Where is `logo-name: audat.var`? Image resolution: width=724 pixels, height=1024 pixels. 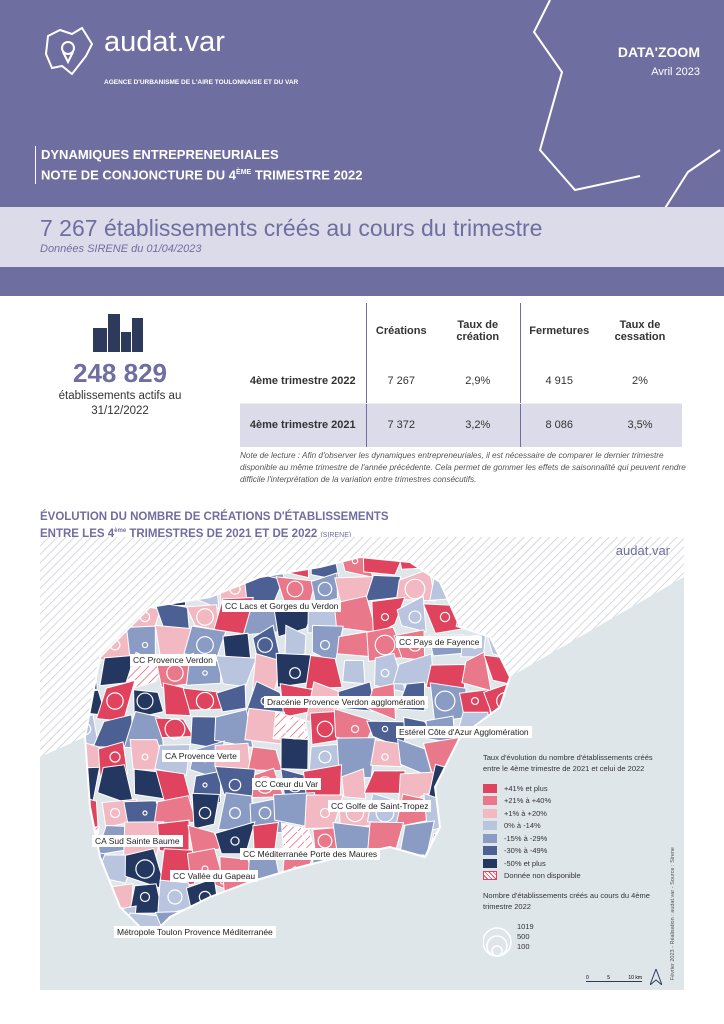 logo-name: audat.var is located at coordinates (164, 42).